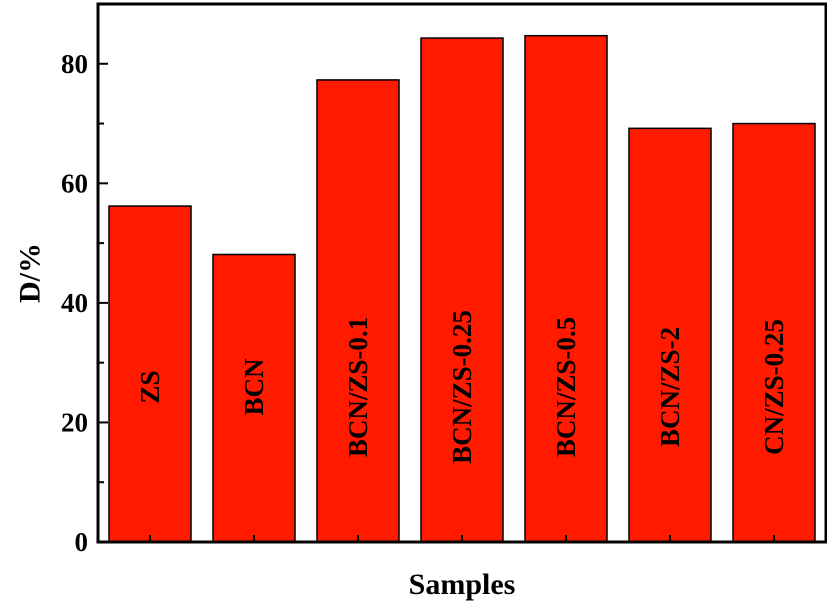 This screenshot has height=609, width=827. Describe the element at coordinates (82, 542) in the screenshot. I see `y-tick-label: 0` at that location.